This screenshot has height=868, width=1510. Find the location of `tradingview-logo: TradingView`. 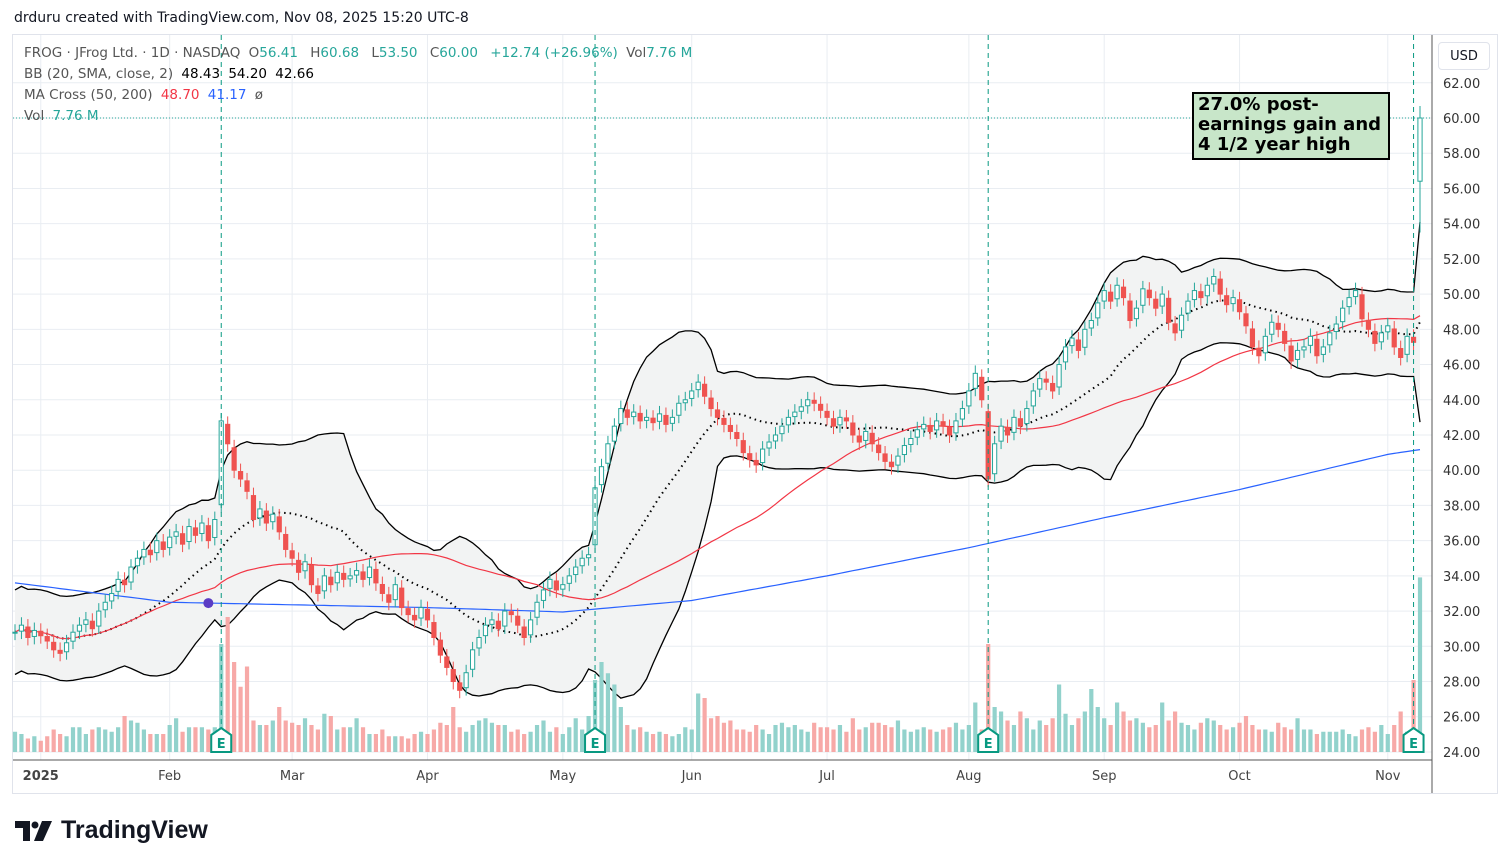

tradingview-logo: TradingView is located at coordinates (111, 830).